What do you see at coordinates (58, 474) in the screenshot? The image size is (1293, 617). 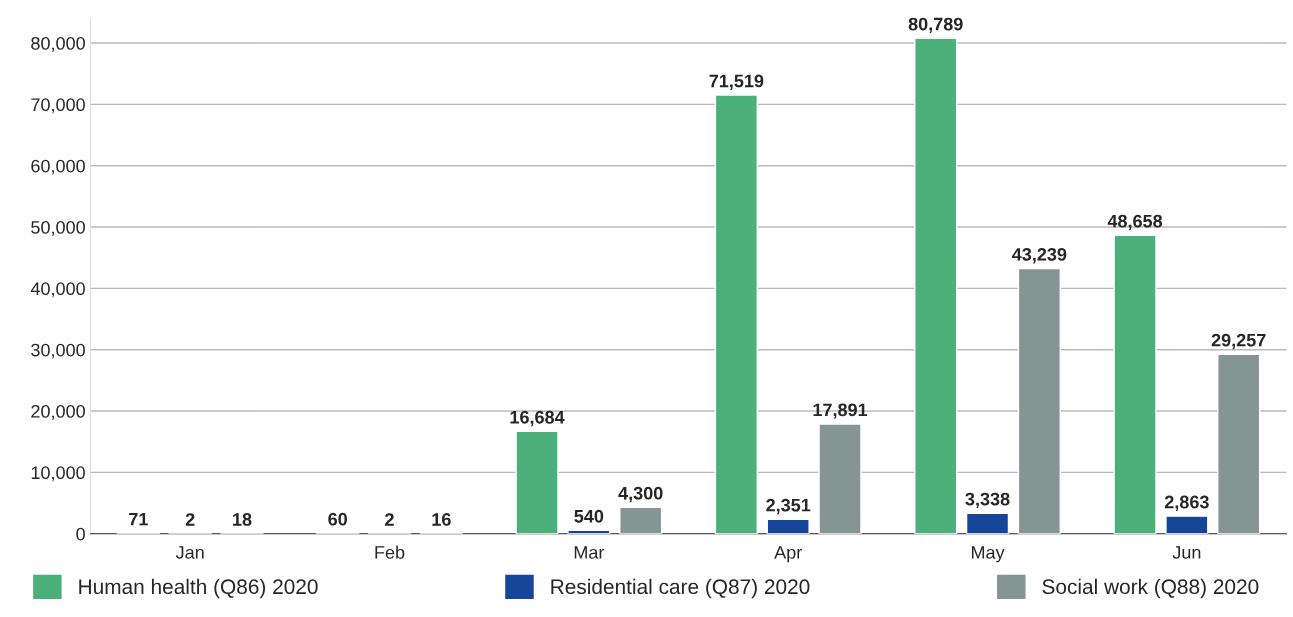 I see `y-tick-label: 10,000` at bounding box center [58, 474].